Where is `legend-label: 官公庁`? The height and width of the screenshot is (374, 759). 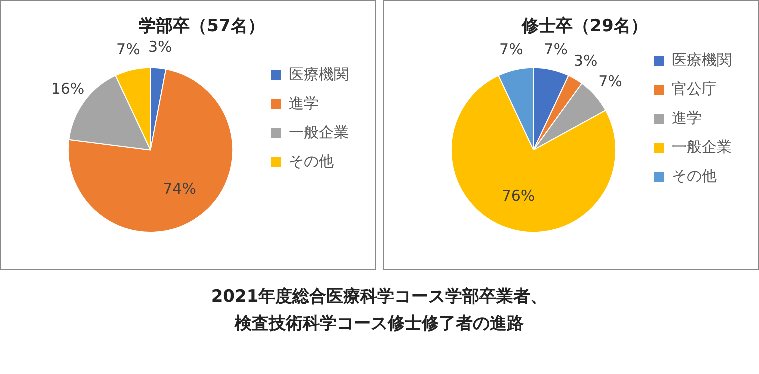 legend-label: 官公庁 is located at coordinates (694, 89).